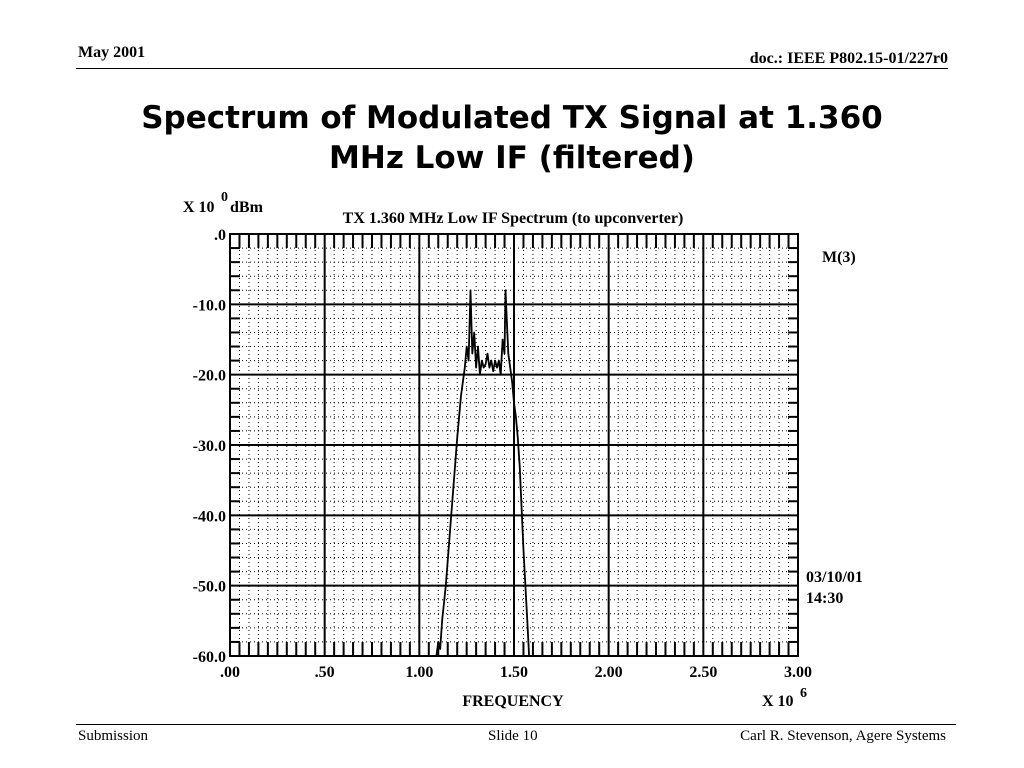 The height and width of the screenshot is (768, 1024). Describe the element at coordinates (824, 598) in the screenshot. I see `timestamp-time: 14:30` at that location.